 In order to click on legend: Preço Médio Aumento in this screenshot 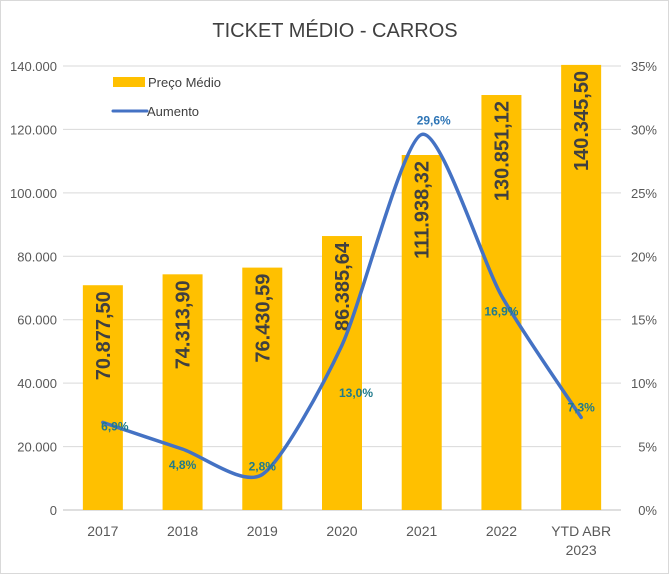, I will do `click(166, 97)`.